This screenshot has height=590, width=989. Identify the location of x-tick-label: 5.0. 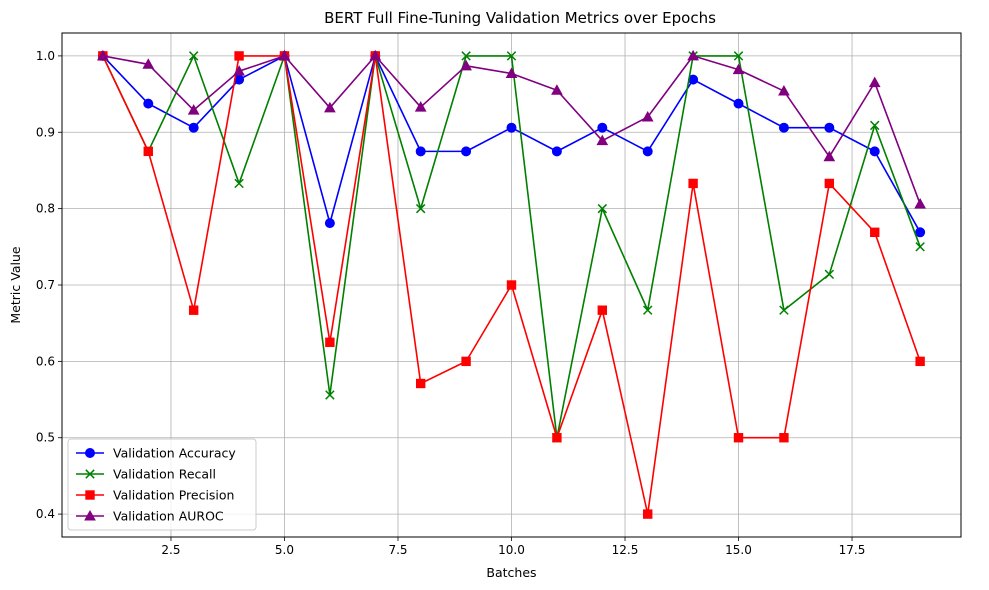
(284, 550).